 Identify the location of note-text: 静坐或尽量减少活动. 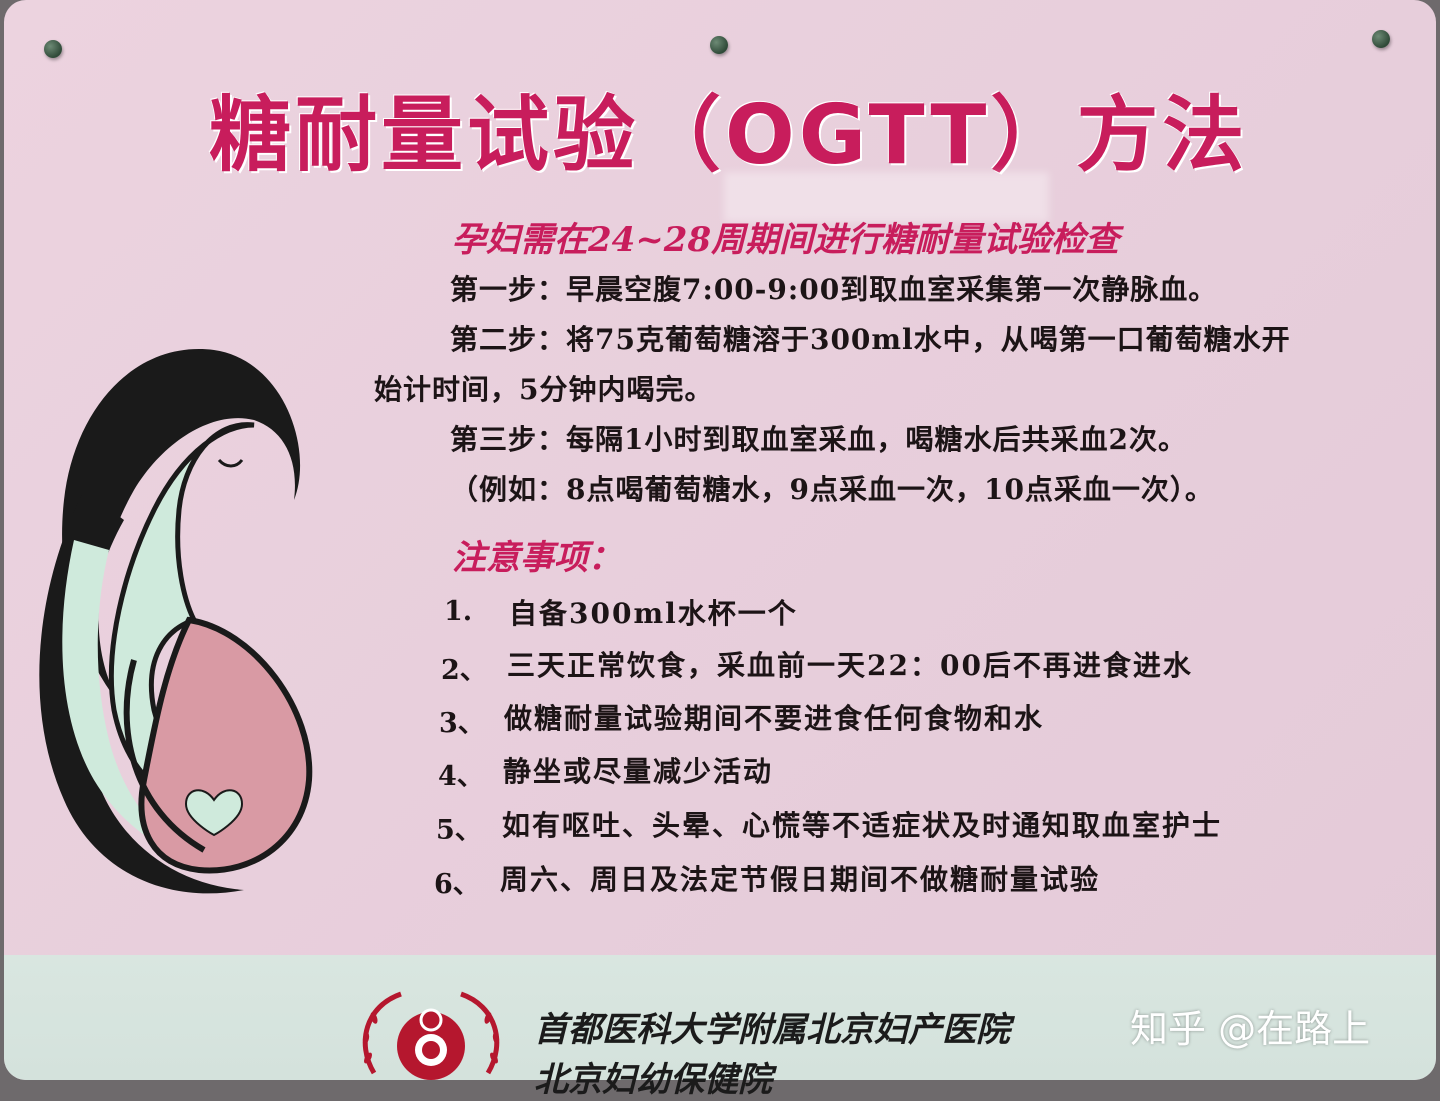
(638, 771).